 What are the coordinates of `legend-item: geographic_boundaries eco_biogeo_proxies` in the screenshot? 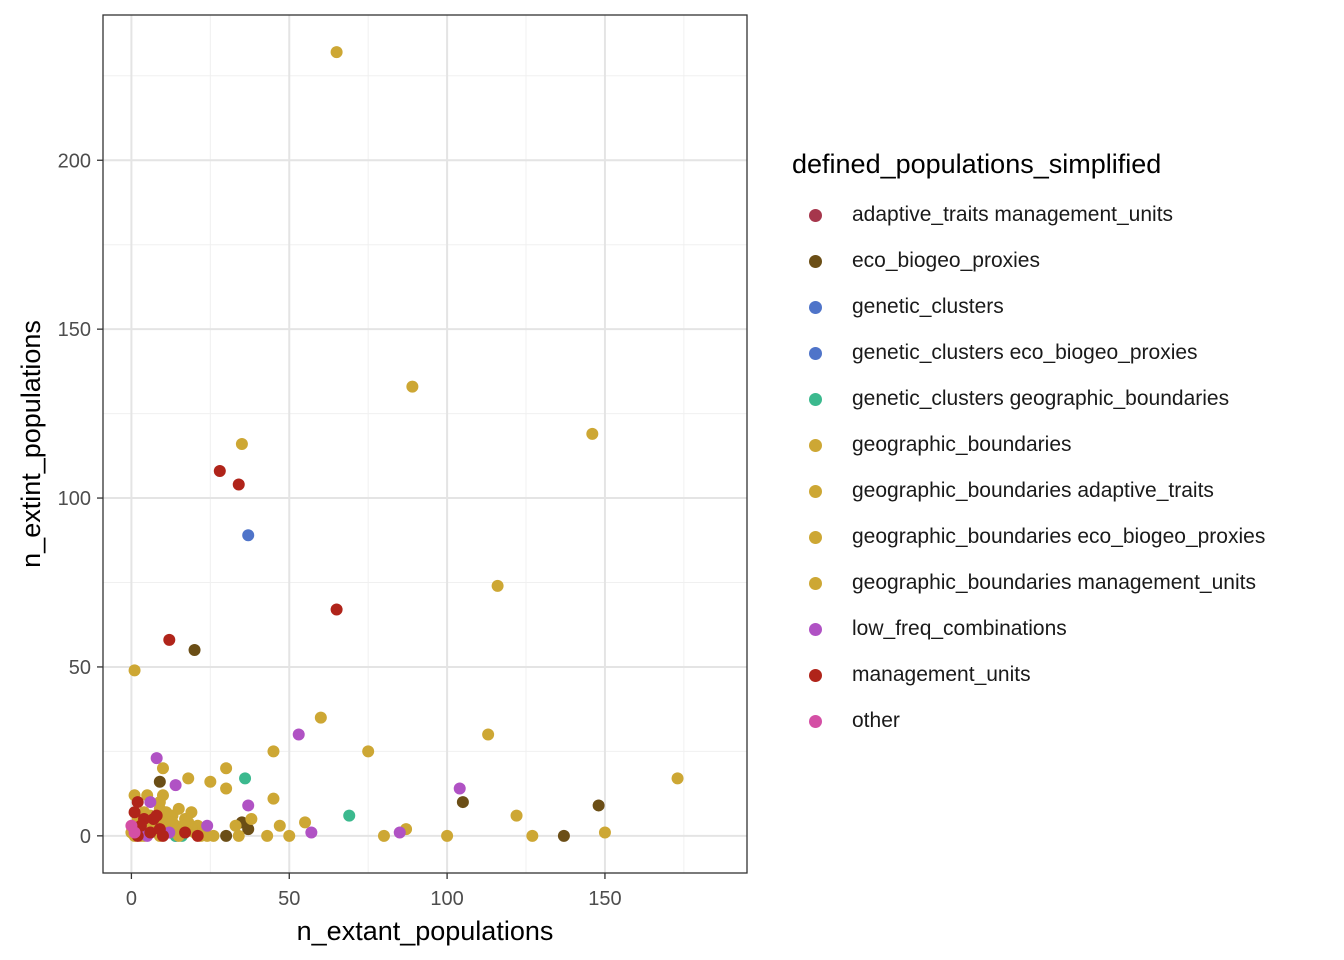 It's located at (1064, 537).